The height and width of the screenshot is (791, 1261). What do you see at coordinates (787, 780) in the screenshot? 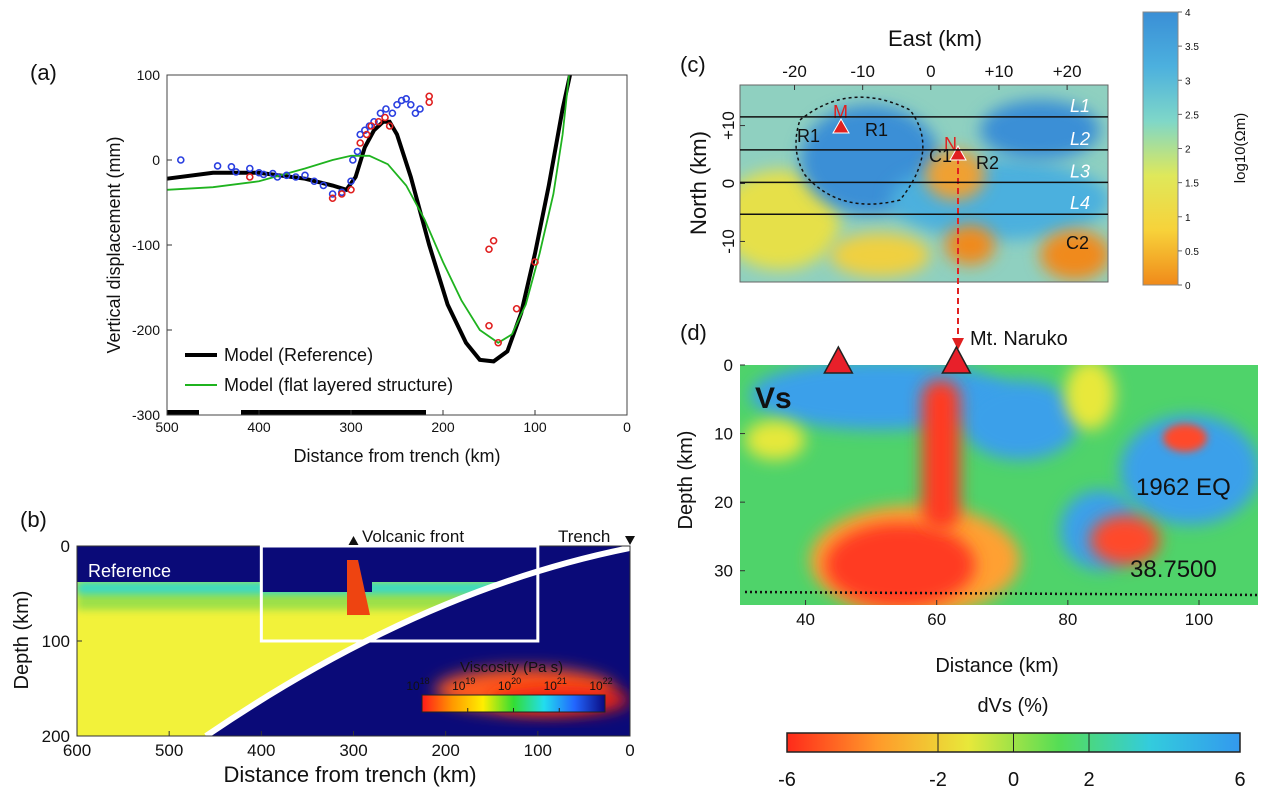
I see `colorbar-tick-label: -6` at bounding box center [787, 780].